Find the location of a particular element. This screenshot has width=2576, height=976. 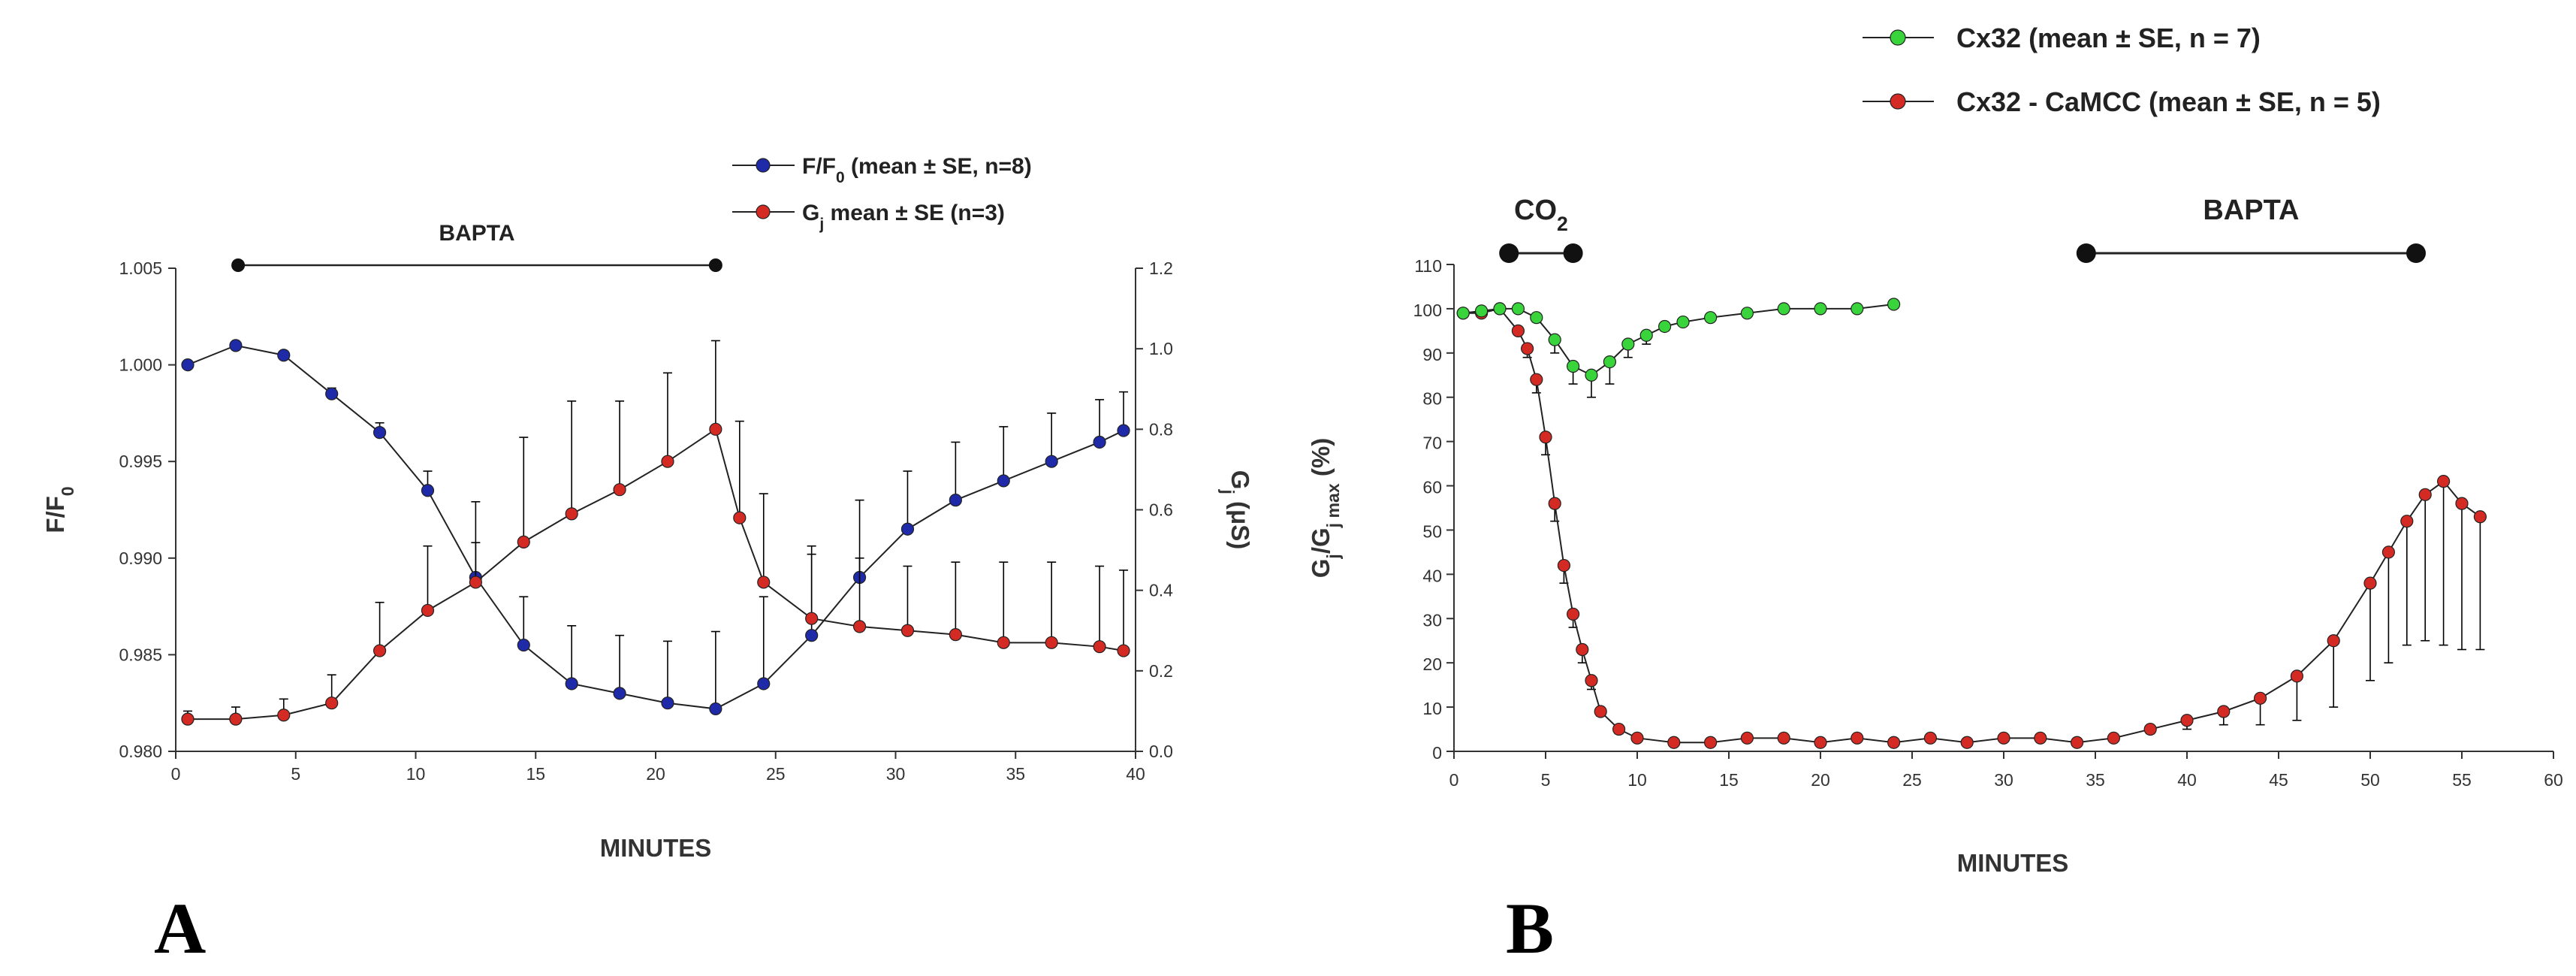

legend-label: Cx32 - CaMCC (mean ± SE, n = 5) is located at coordinates (2168, 102).